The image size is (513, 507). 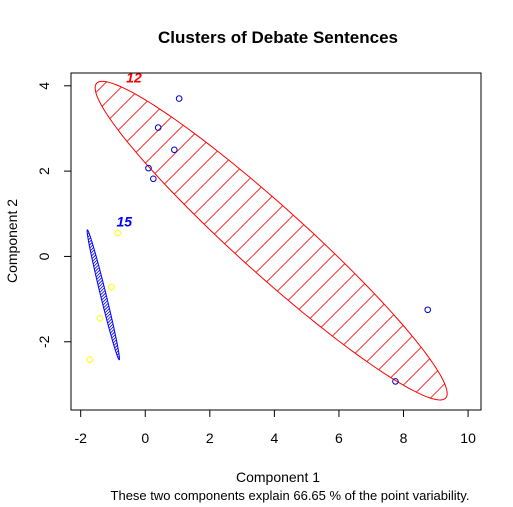 I want to click on x-tick-label: 2, so click(x=210, y=438).